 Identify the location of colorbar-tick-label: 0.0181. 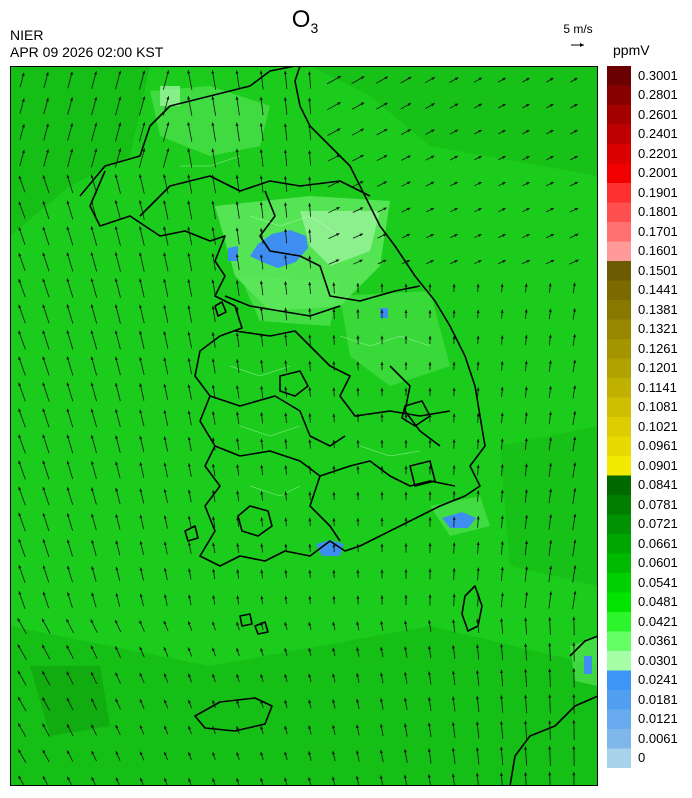
(658, 699).